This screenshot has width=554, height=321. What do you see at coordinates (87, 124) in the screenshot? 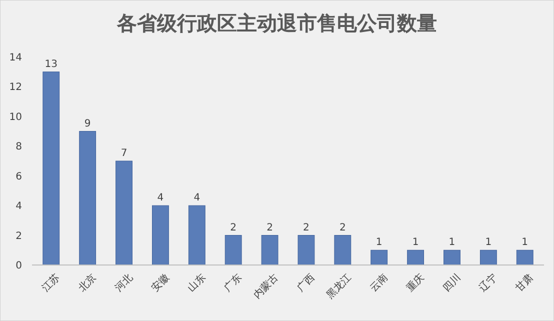
I see `data-label: 9` at bounding box center [87, 124].